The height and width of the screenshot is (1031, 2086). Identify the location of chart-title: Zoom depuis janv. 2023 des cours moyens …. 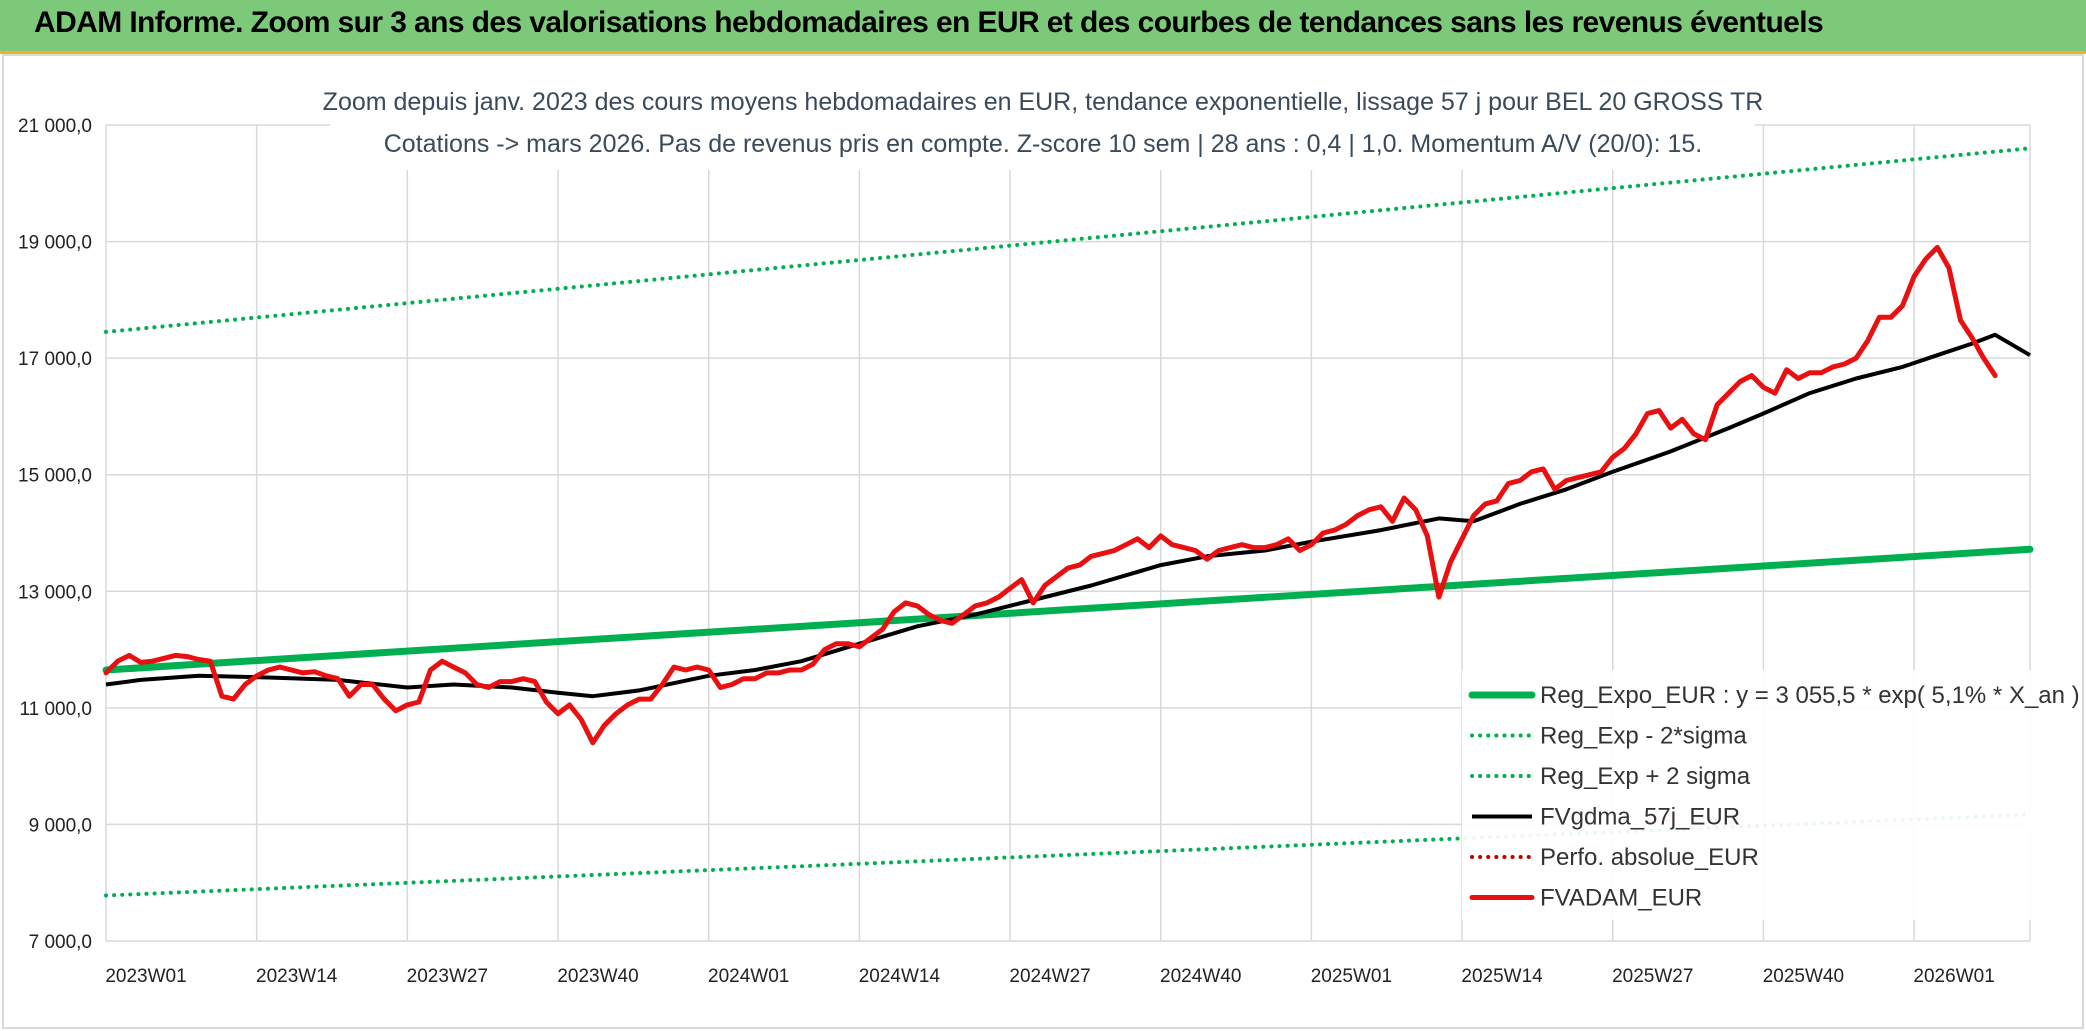
(1043, 124).